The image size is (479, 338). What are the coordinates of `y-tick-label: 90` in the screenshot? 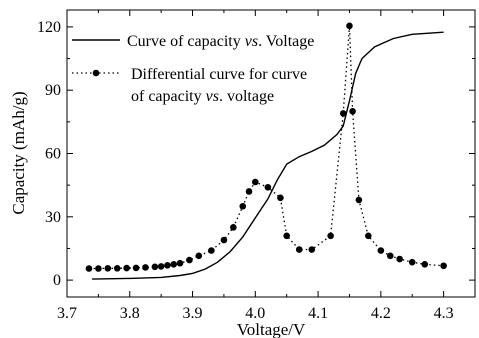 It's located at (53, 90).